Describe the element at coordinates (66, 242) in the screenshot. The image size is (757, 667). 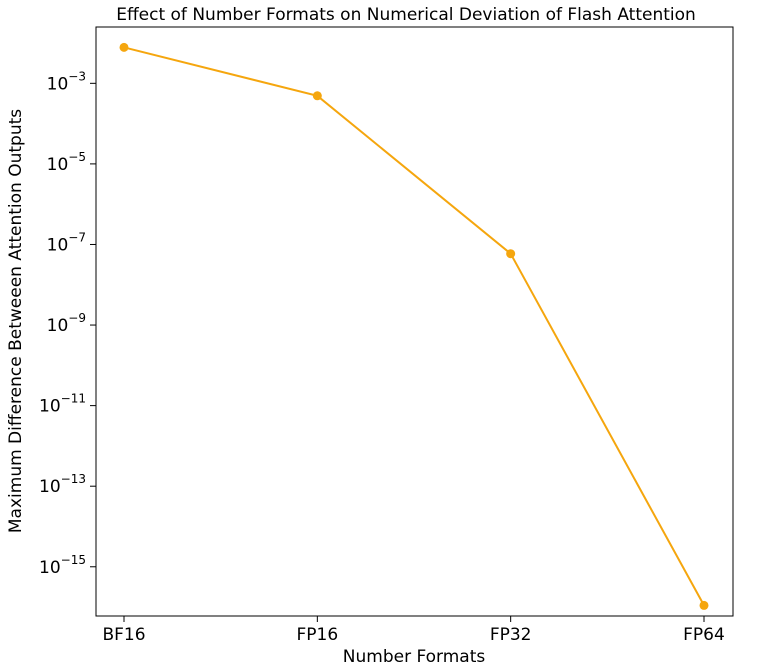
I see `y-tick-label: 10⁻⁷` at that location.